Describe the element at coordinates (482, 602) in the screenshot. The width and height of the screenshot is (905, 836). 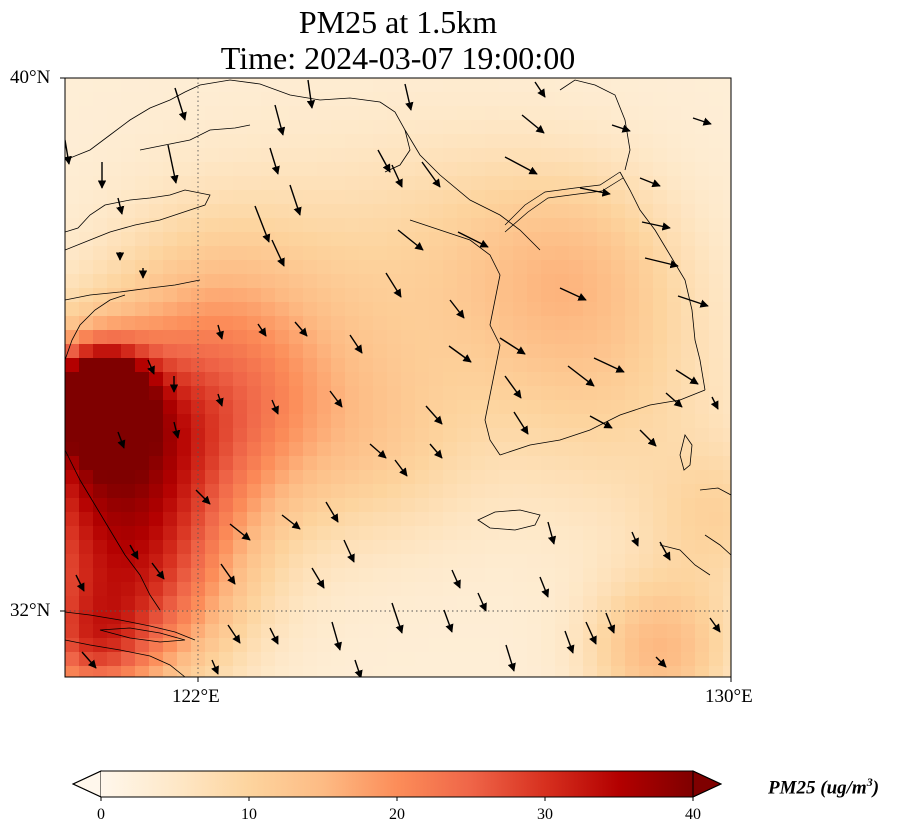
I see `wind-arrow` at that location.